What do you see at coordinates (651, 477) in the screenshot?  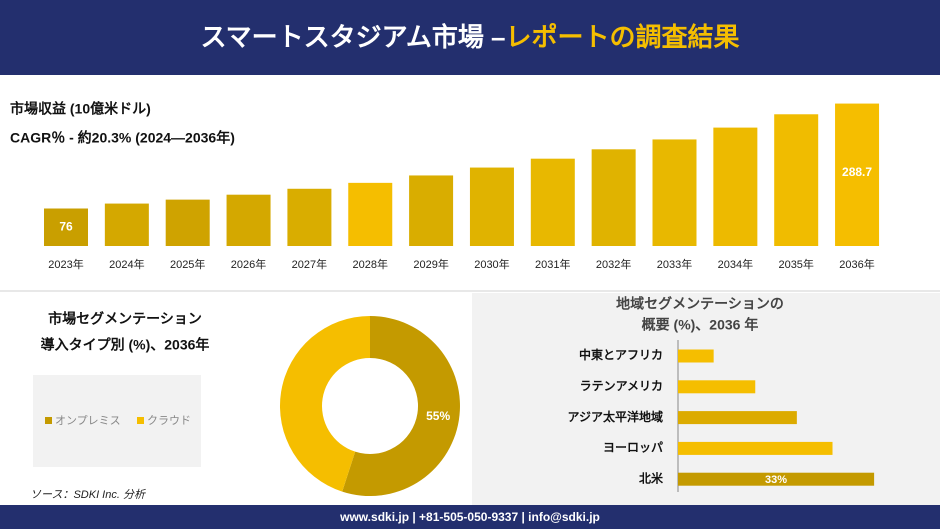 I see `y-tick-label: 北米` at bounding box center [651, 477].